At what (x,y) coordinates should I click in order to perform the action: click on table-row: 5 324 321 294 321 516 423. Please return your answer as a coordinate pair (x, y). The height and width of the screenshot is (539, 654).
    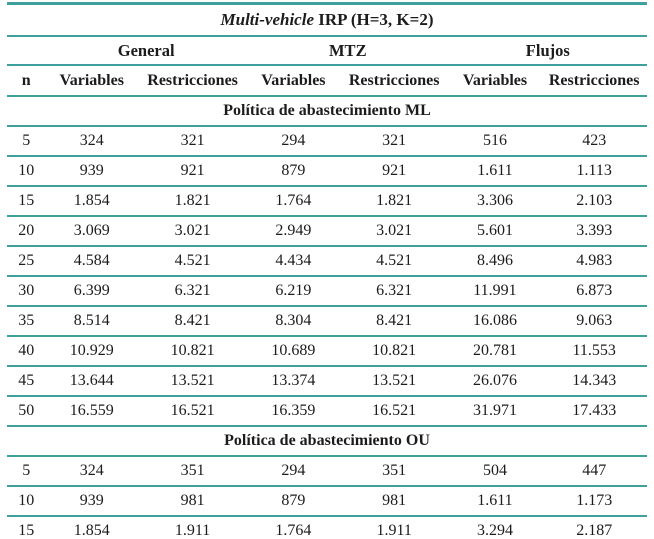
    Looking at the image, I should click on (327, 141).